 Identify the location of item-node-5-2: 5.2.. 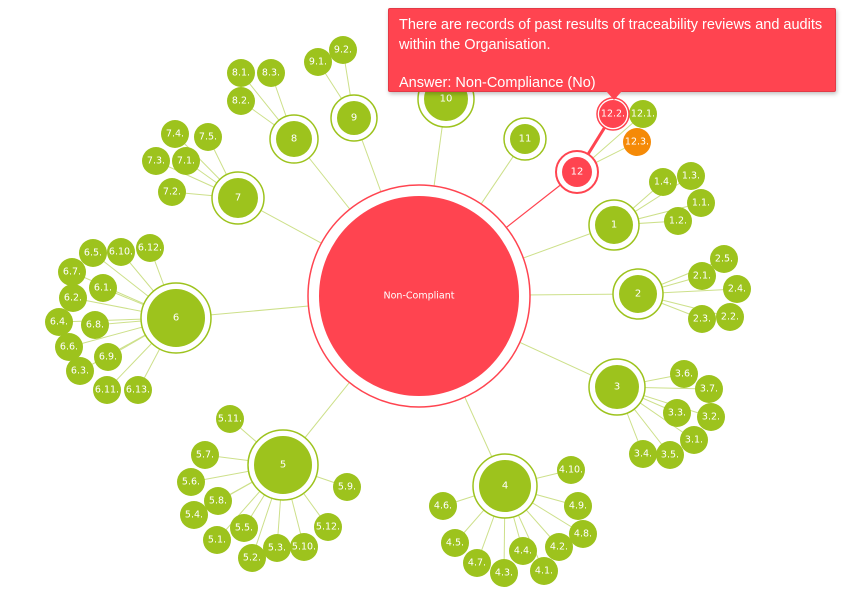
(252, 558).